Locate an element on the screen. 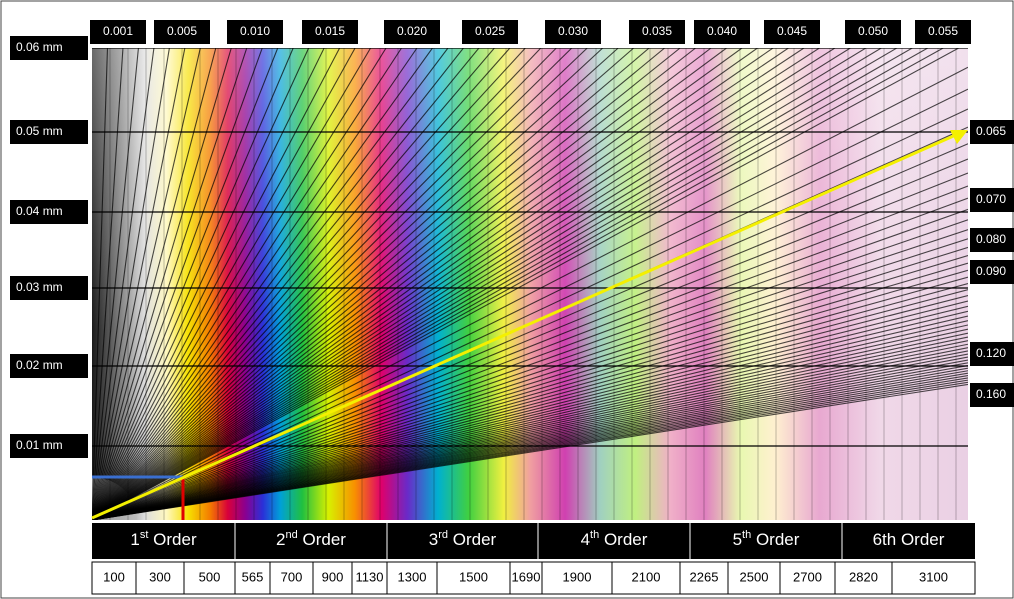  birefringence-label: 0.015 is located at coordinates (330, 31).